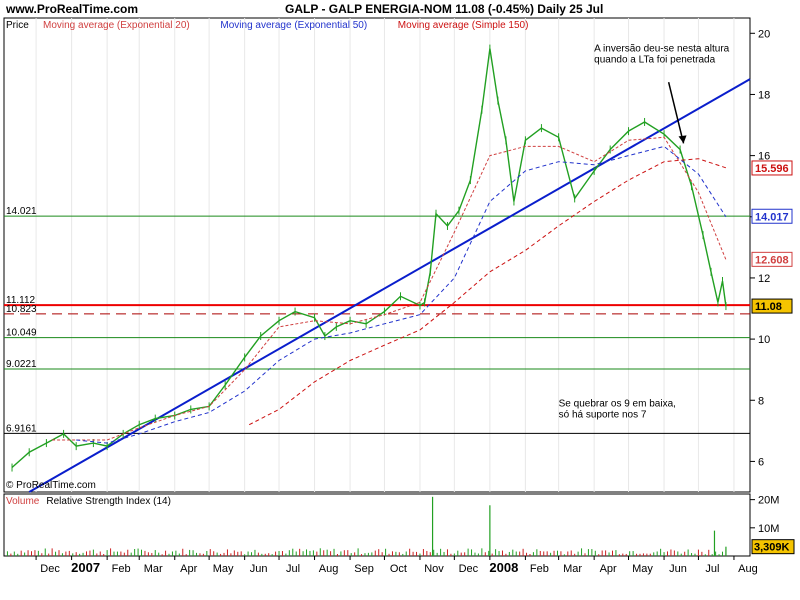 Image resolution: width=800 pixels, height=600 pixels. I want to click on volume-tick-label: 10M, so click(768, 529).